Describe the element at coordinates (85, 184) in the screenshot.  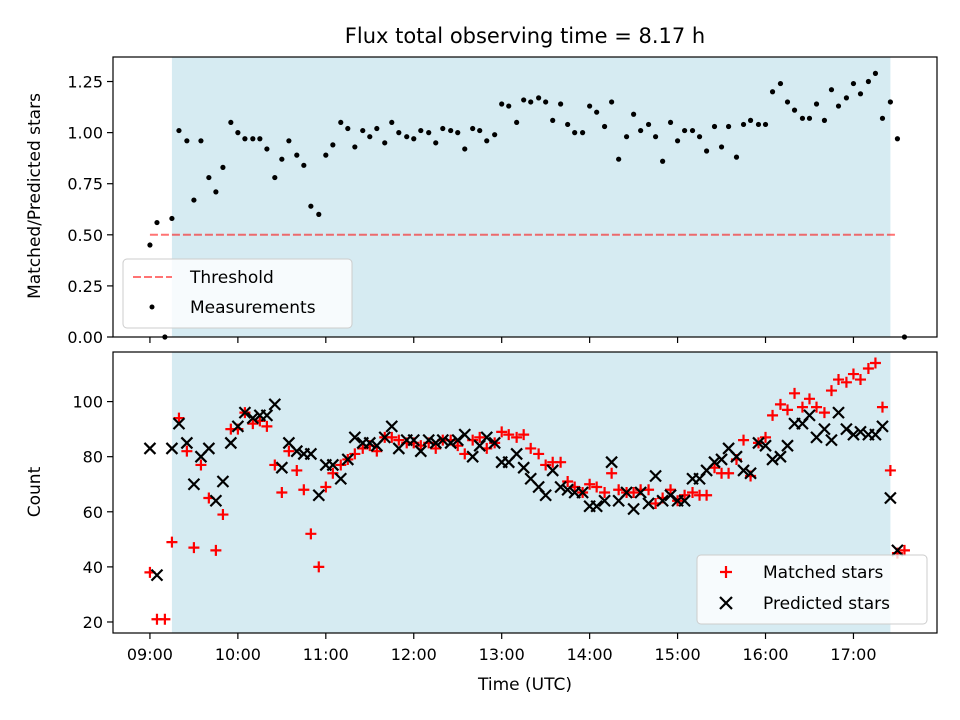
I see `y-tick-label: 0.75` at that location.